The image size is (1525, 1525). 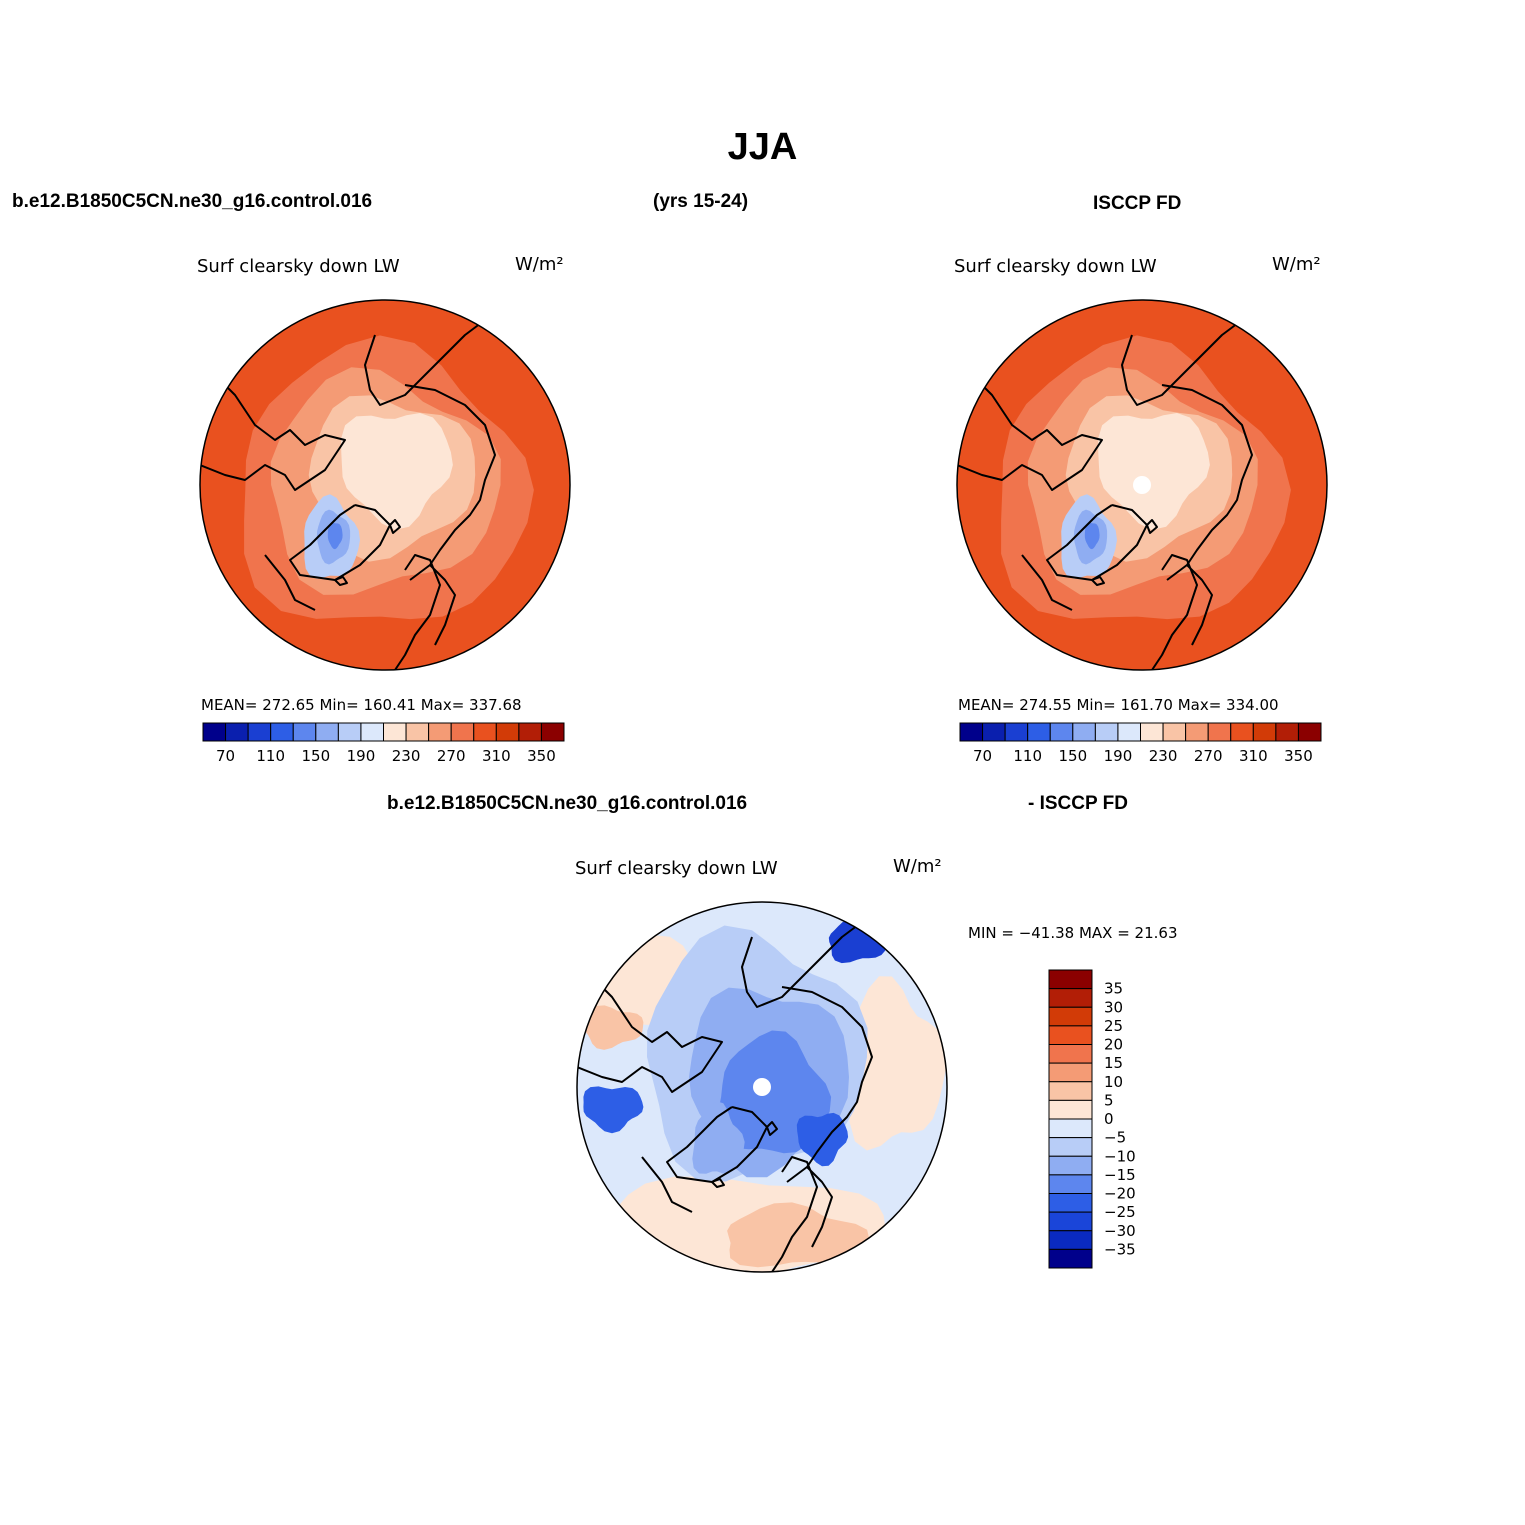 I want to click on model-units-label: W/m², so click(x=539, y=264).